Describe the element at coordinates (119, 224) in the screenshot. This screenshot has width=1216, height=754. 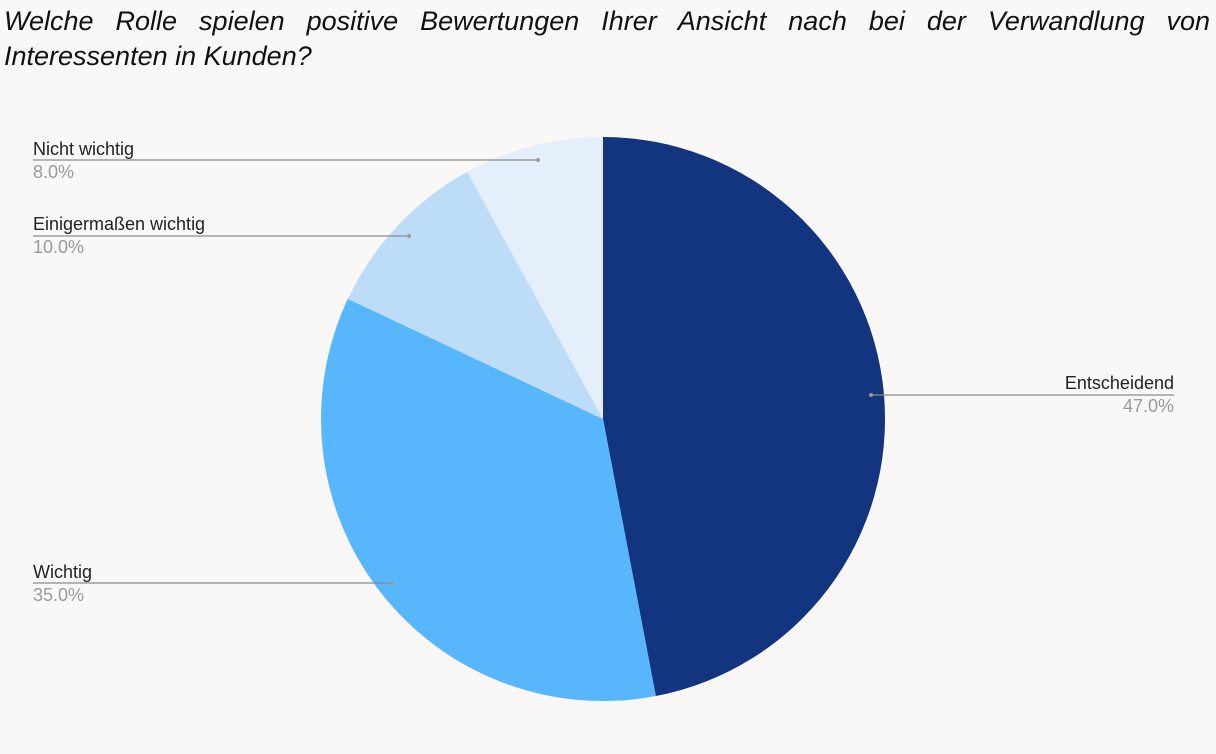
I see `slice-label-einigermassen-wichtig: Einigermaßen wichtig` at that location.